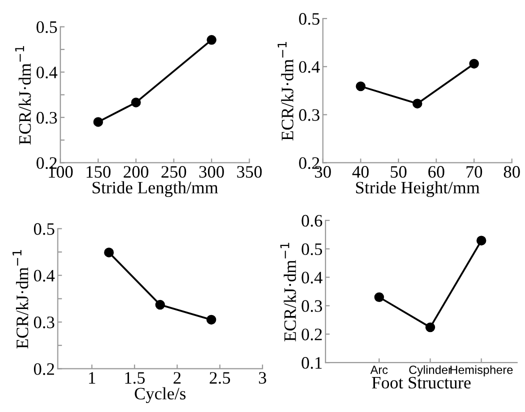  What do you see at coordinates (312, 363) in the screenshot?
I see `y-tick-label: 0.1` at bounding box center [312, 363].